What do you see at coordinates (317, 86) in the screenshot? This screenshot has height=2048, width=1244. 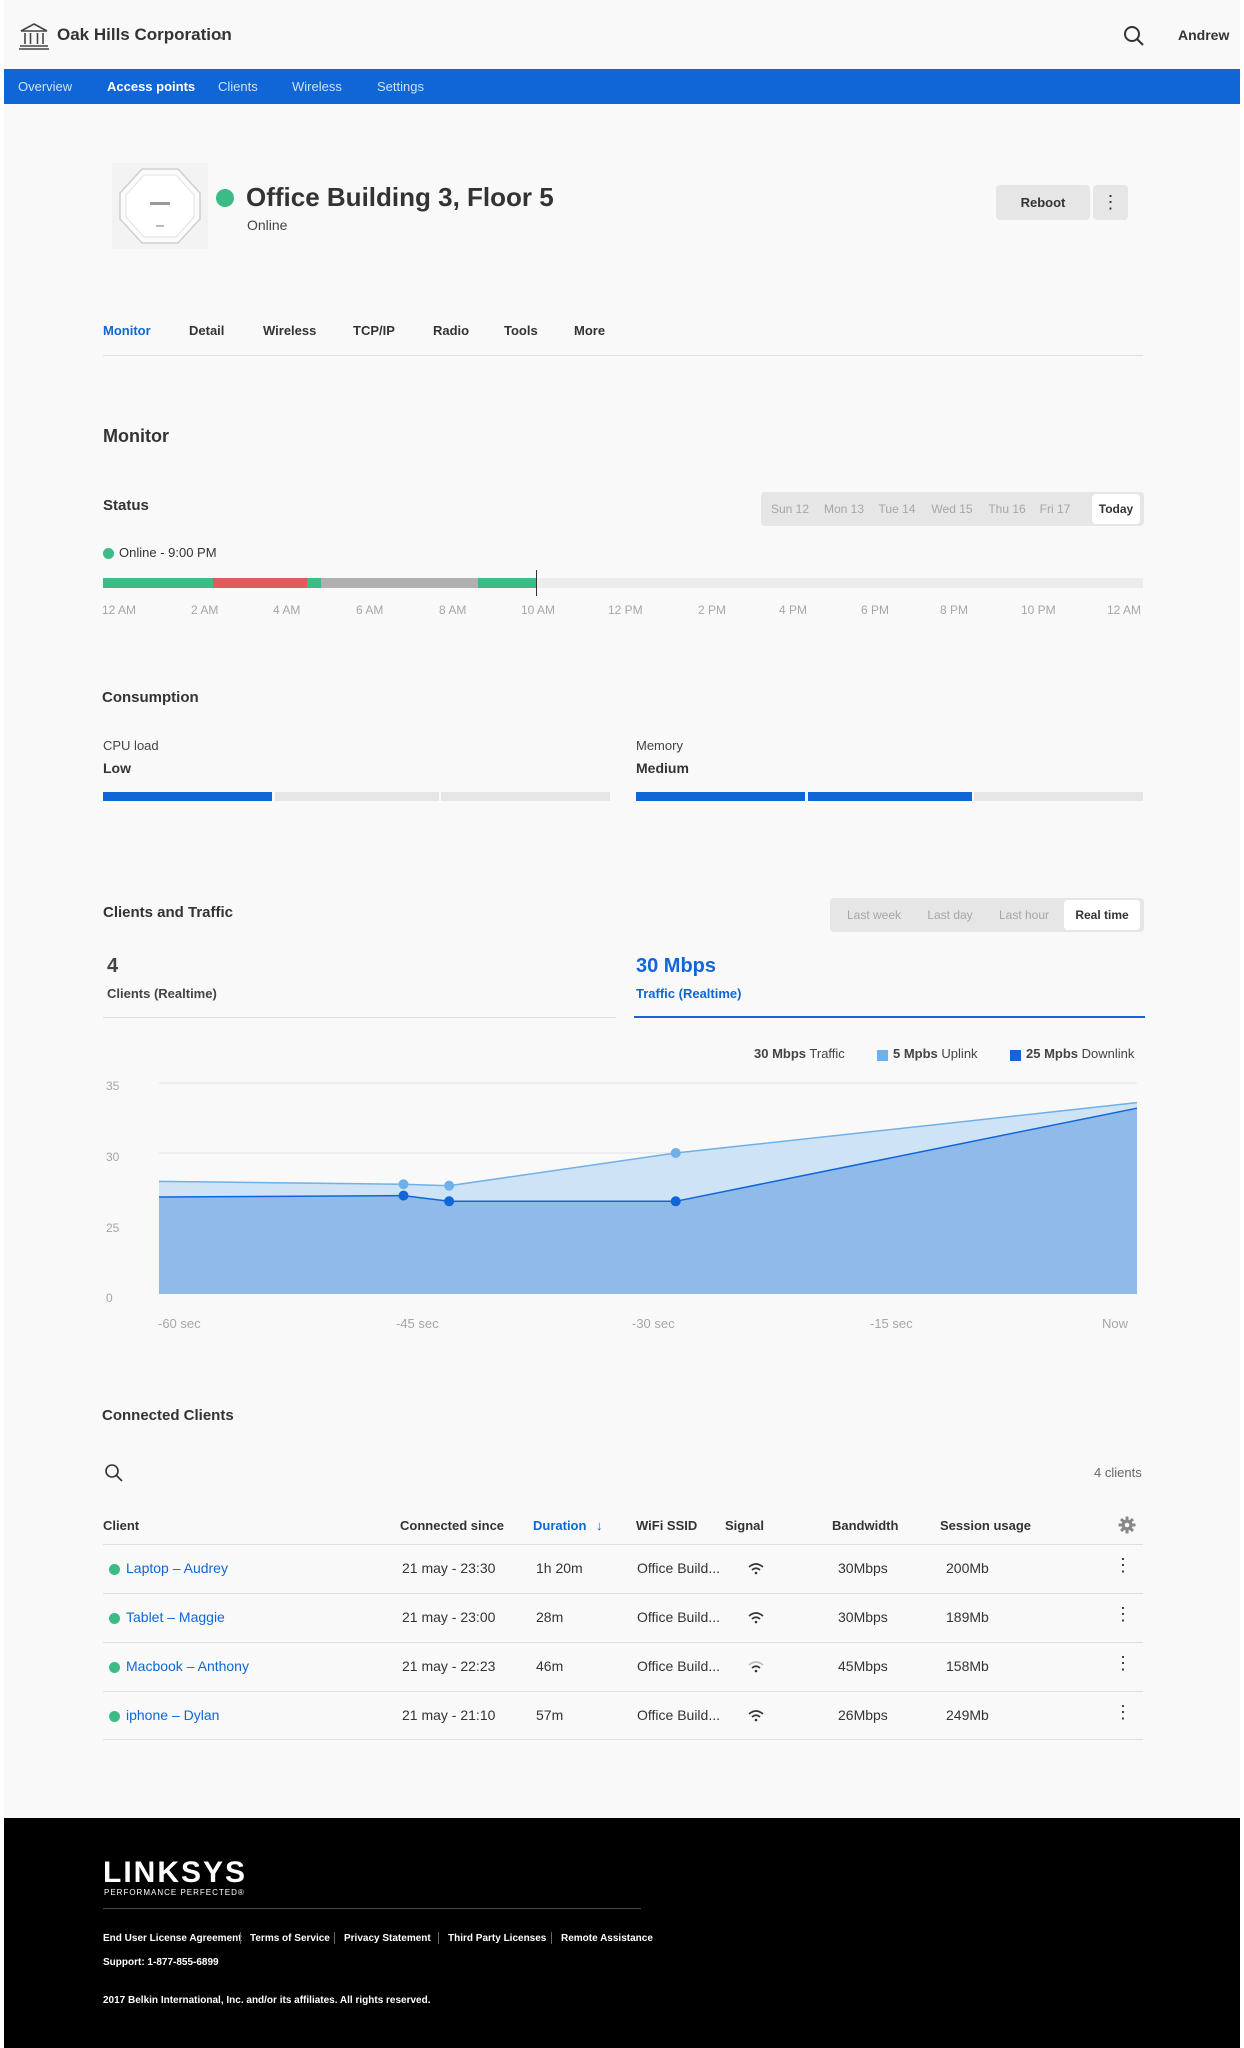 I see `nav-wireless: Wireless` at bounding box center [317, 86].